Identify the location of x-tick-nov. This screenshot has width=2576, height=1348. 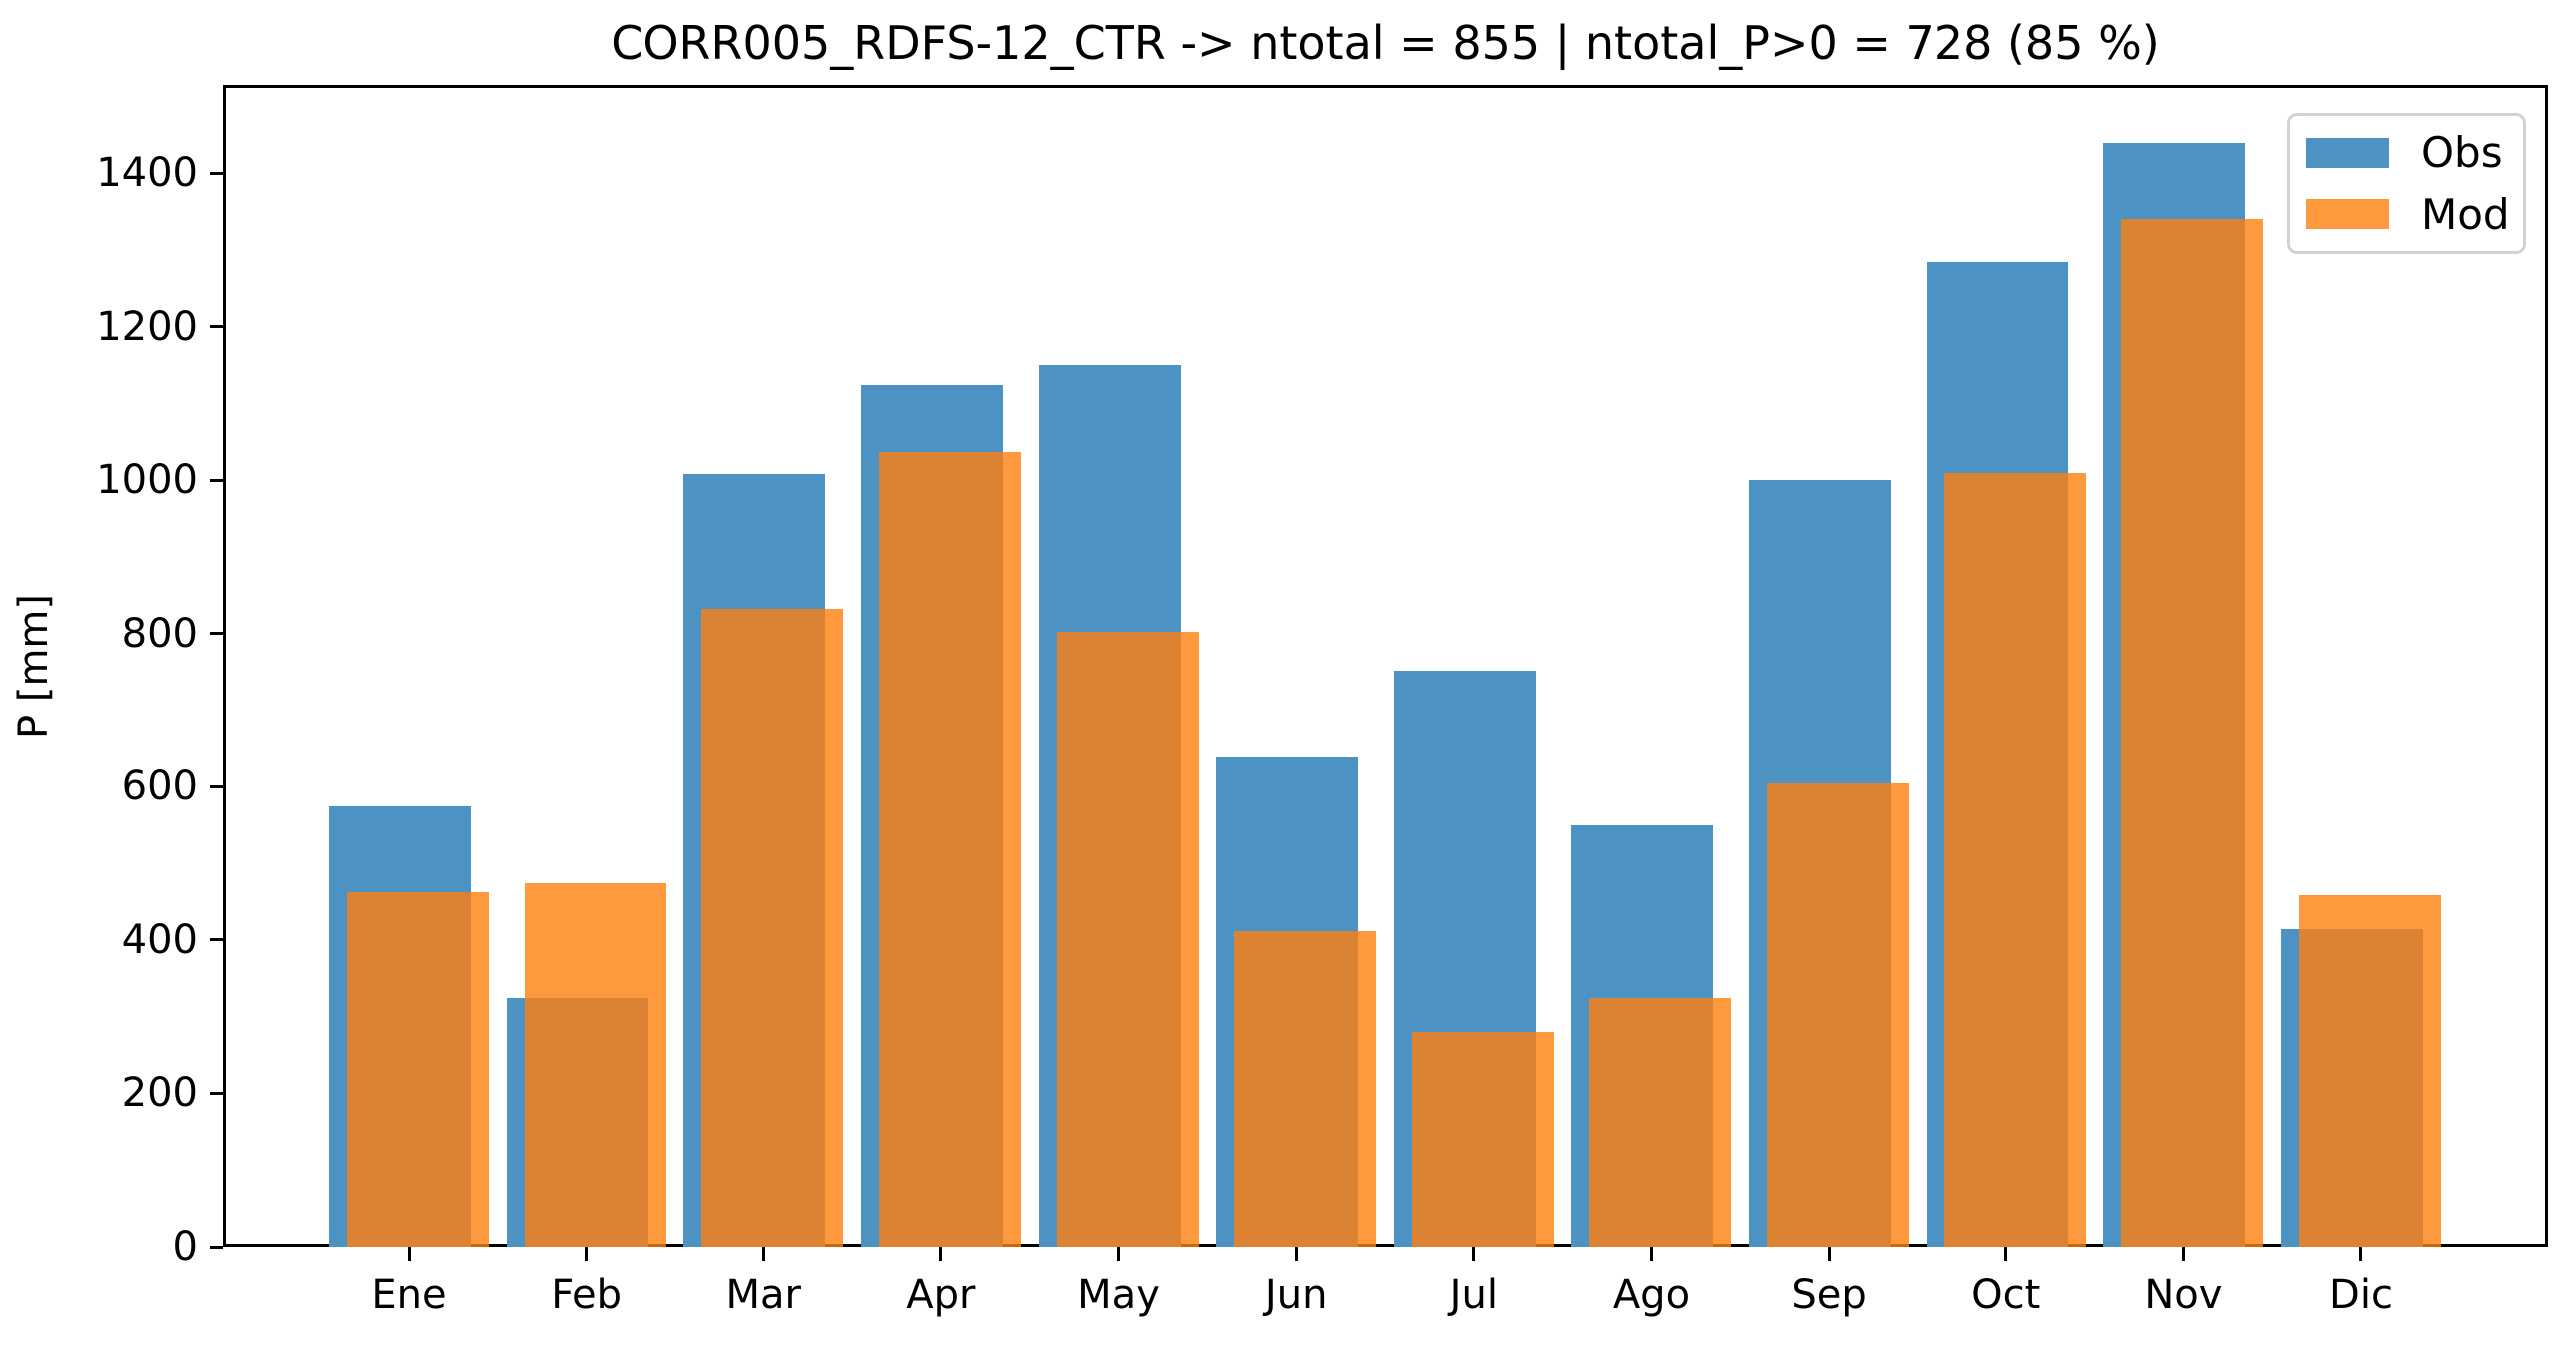
(2183, 1254).